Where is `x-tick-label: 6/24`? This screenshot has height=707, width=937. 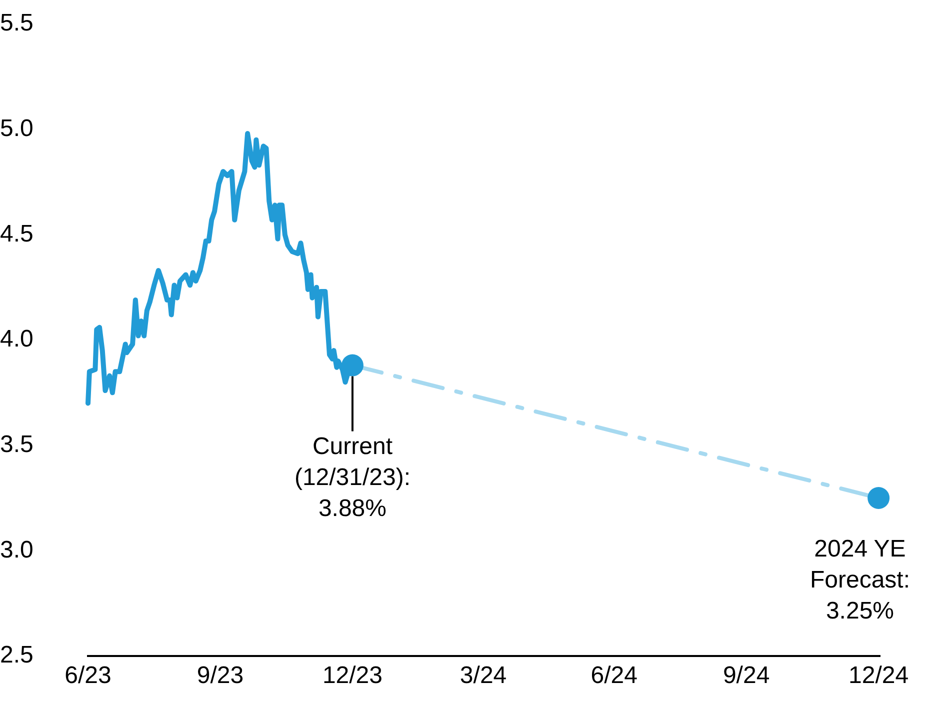
x-tick-label: 6/24 is located at coordinates (614, 676).